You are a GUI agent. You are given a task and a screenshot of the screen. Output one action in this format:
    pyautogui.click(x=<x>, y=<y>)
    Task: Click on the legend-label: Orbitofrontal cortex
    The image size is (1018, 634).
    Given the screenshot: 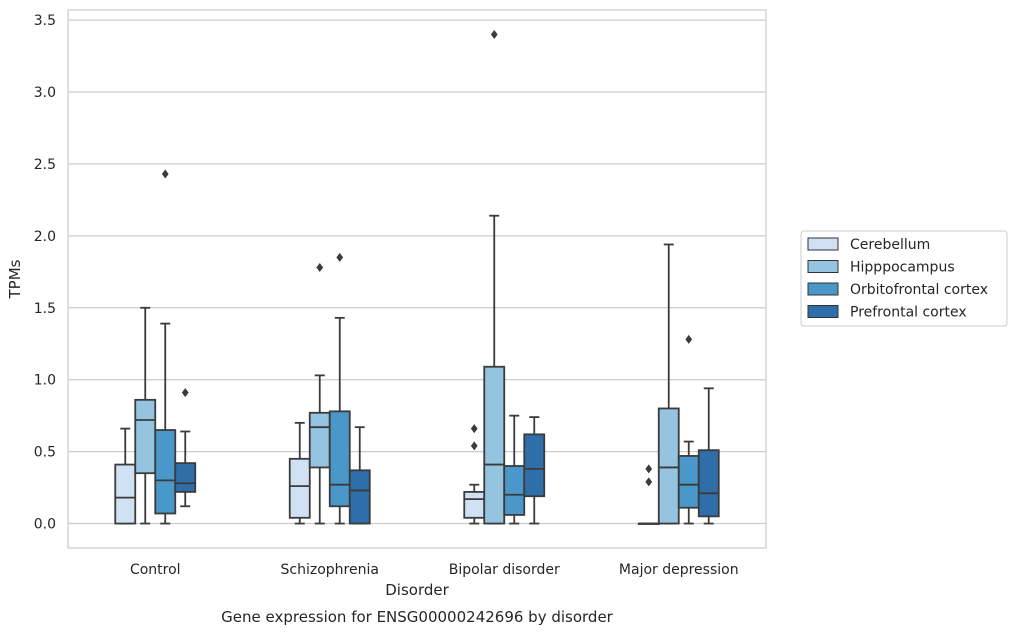 What is the action you would take?
    pyautogui.click(x=919, y=290)
    